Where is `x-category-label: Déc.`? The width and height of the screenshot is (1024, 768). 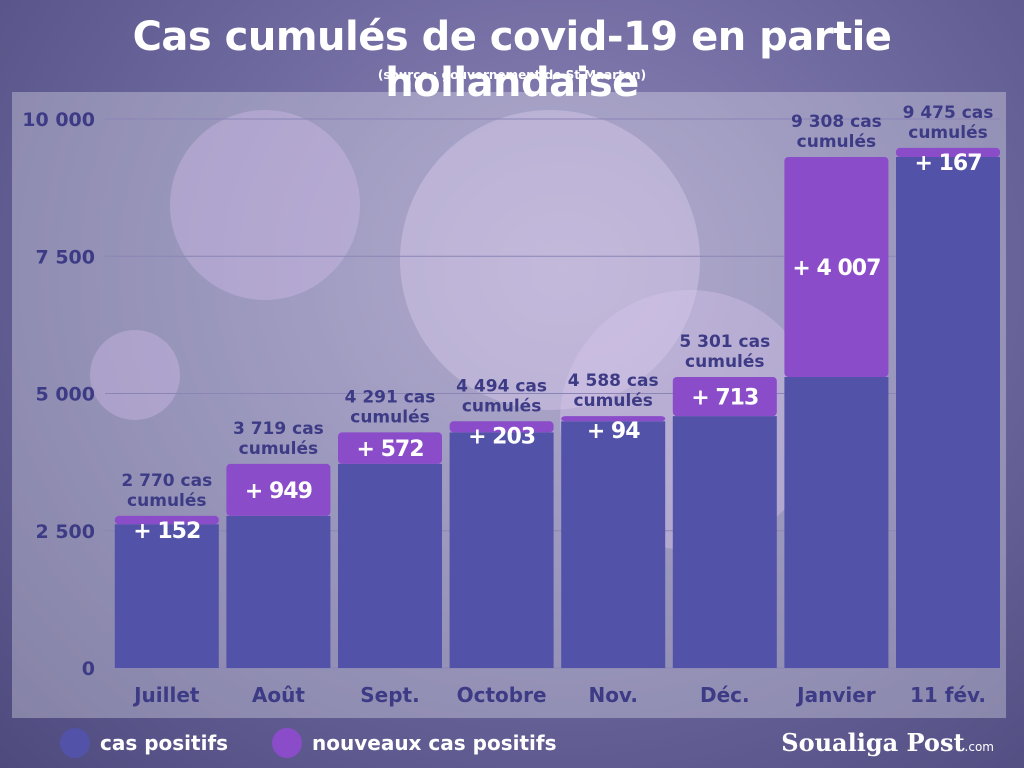
x-category-label: Déc. is located at coordinates (725, 695).